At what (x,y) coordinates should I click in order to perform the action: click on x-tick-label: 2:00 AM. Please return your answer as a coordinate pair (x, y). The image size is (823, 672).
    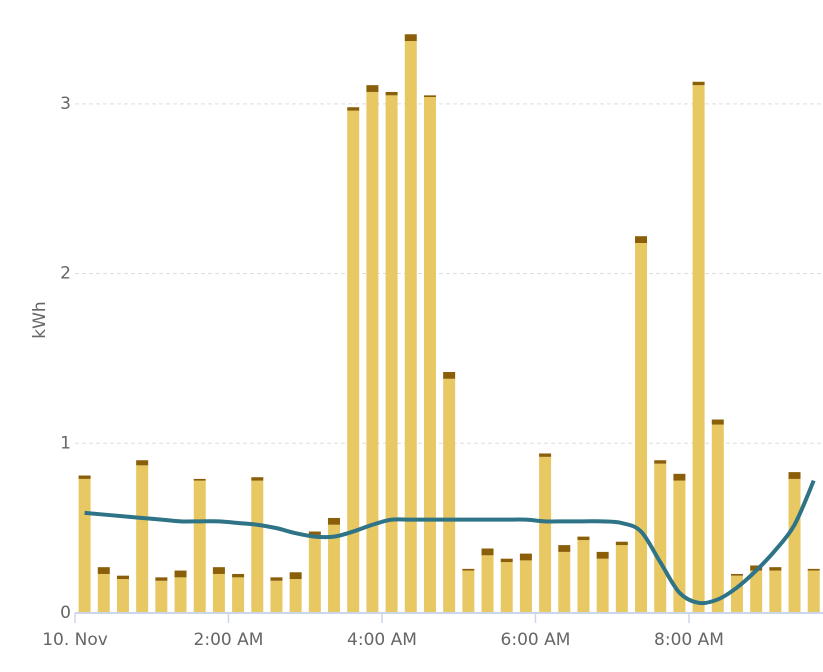
    Looking at the image, I should click on (229, 640).